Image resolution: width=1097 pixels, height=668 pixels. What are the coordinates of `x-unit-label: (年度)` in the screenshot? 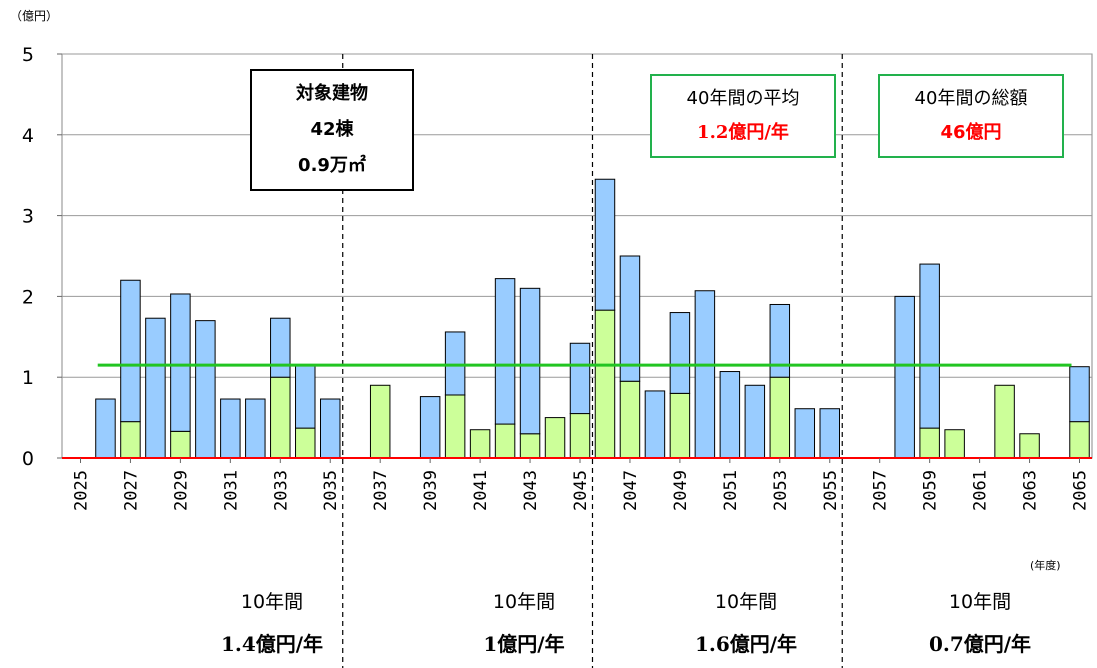 It's located at (1045, 565).